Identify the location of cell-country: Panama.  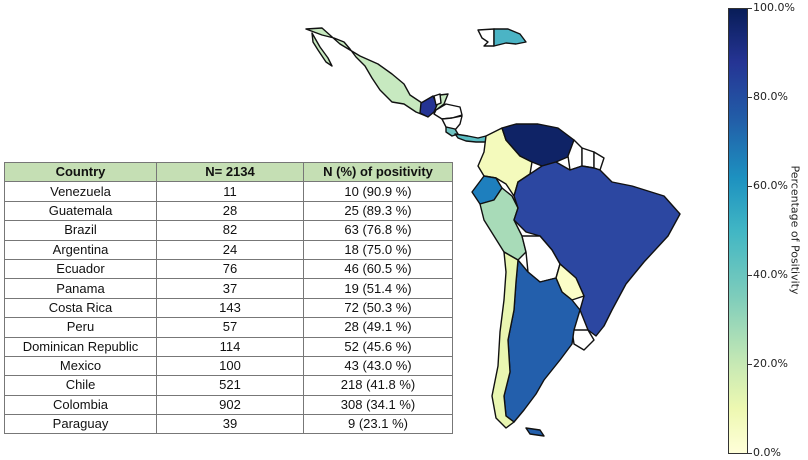
(80, 288).